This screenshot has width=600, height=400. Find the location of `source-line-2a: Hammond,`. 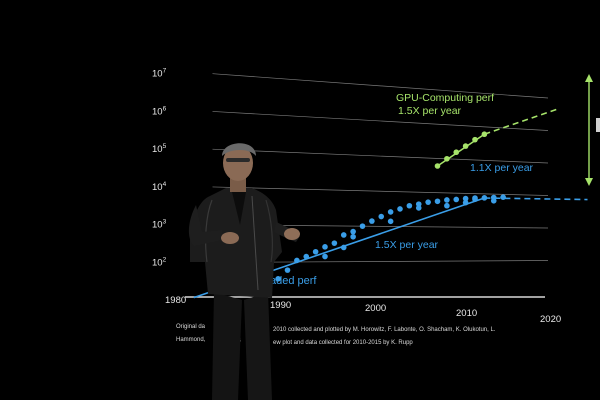

source-line-2a: Hammond, is located at coordinates (191, 340).